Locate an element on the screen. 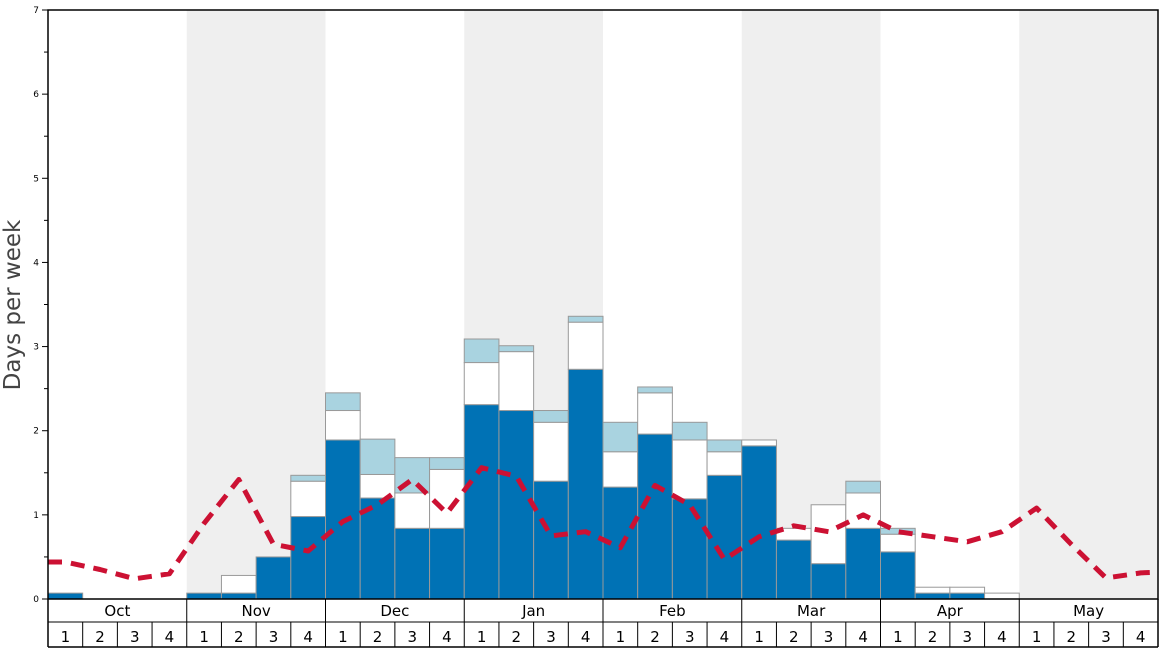 The image size is (1168, 648). month-label-nov: Nov is located at coordinates (255, 611).